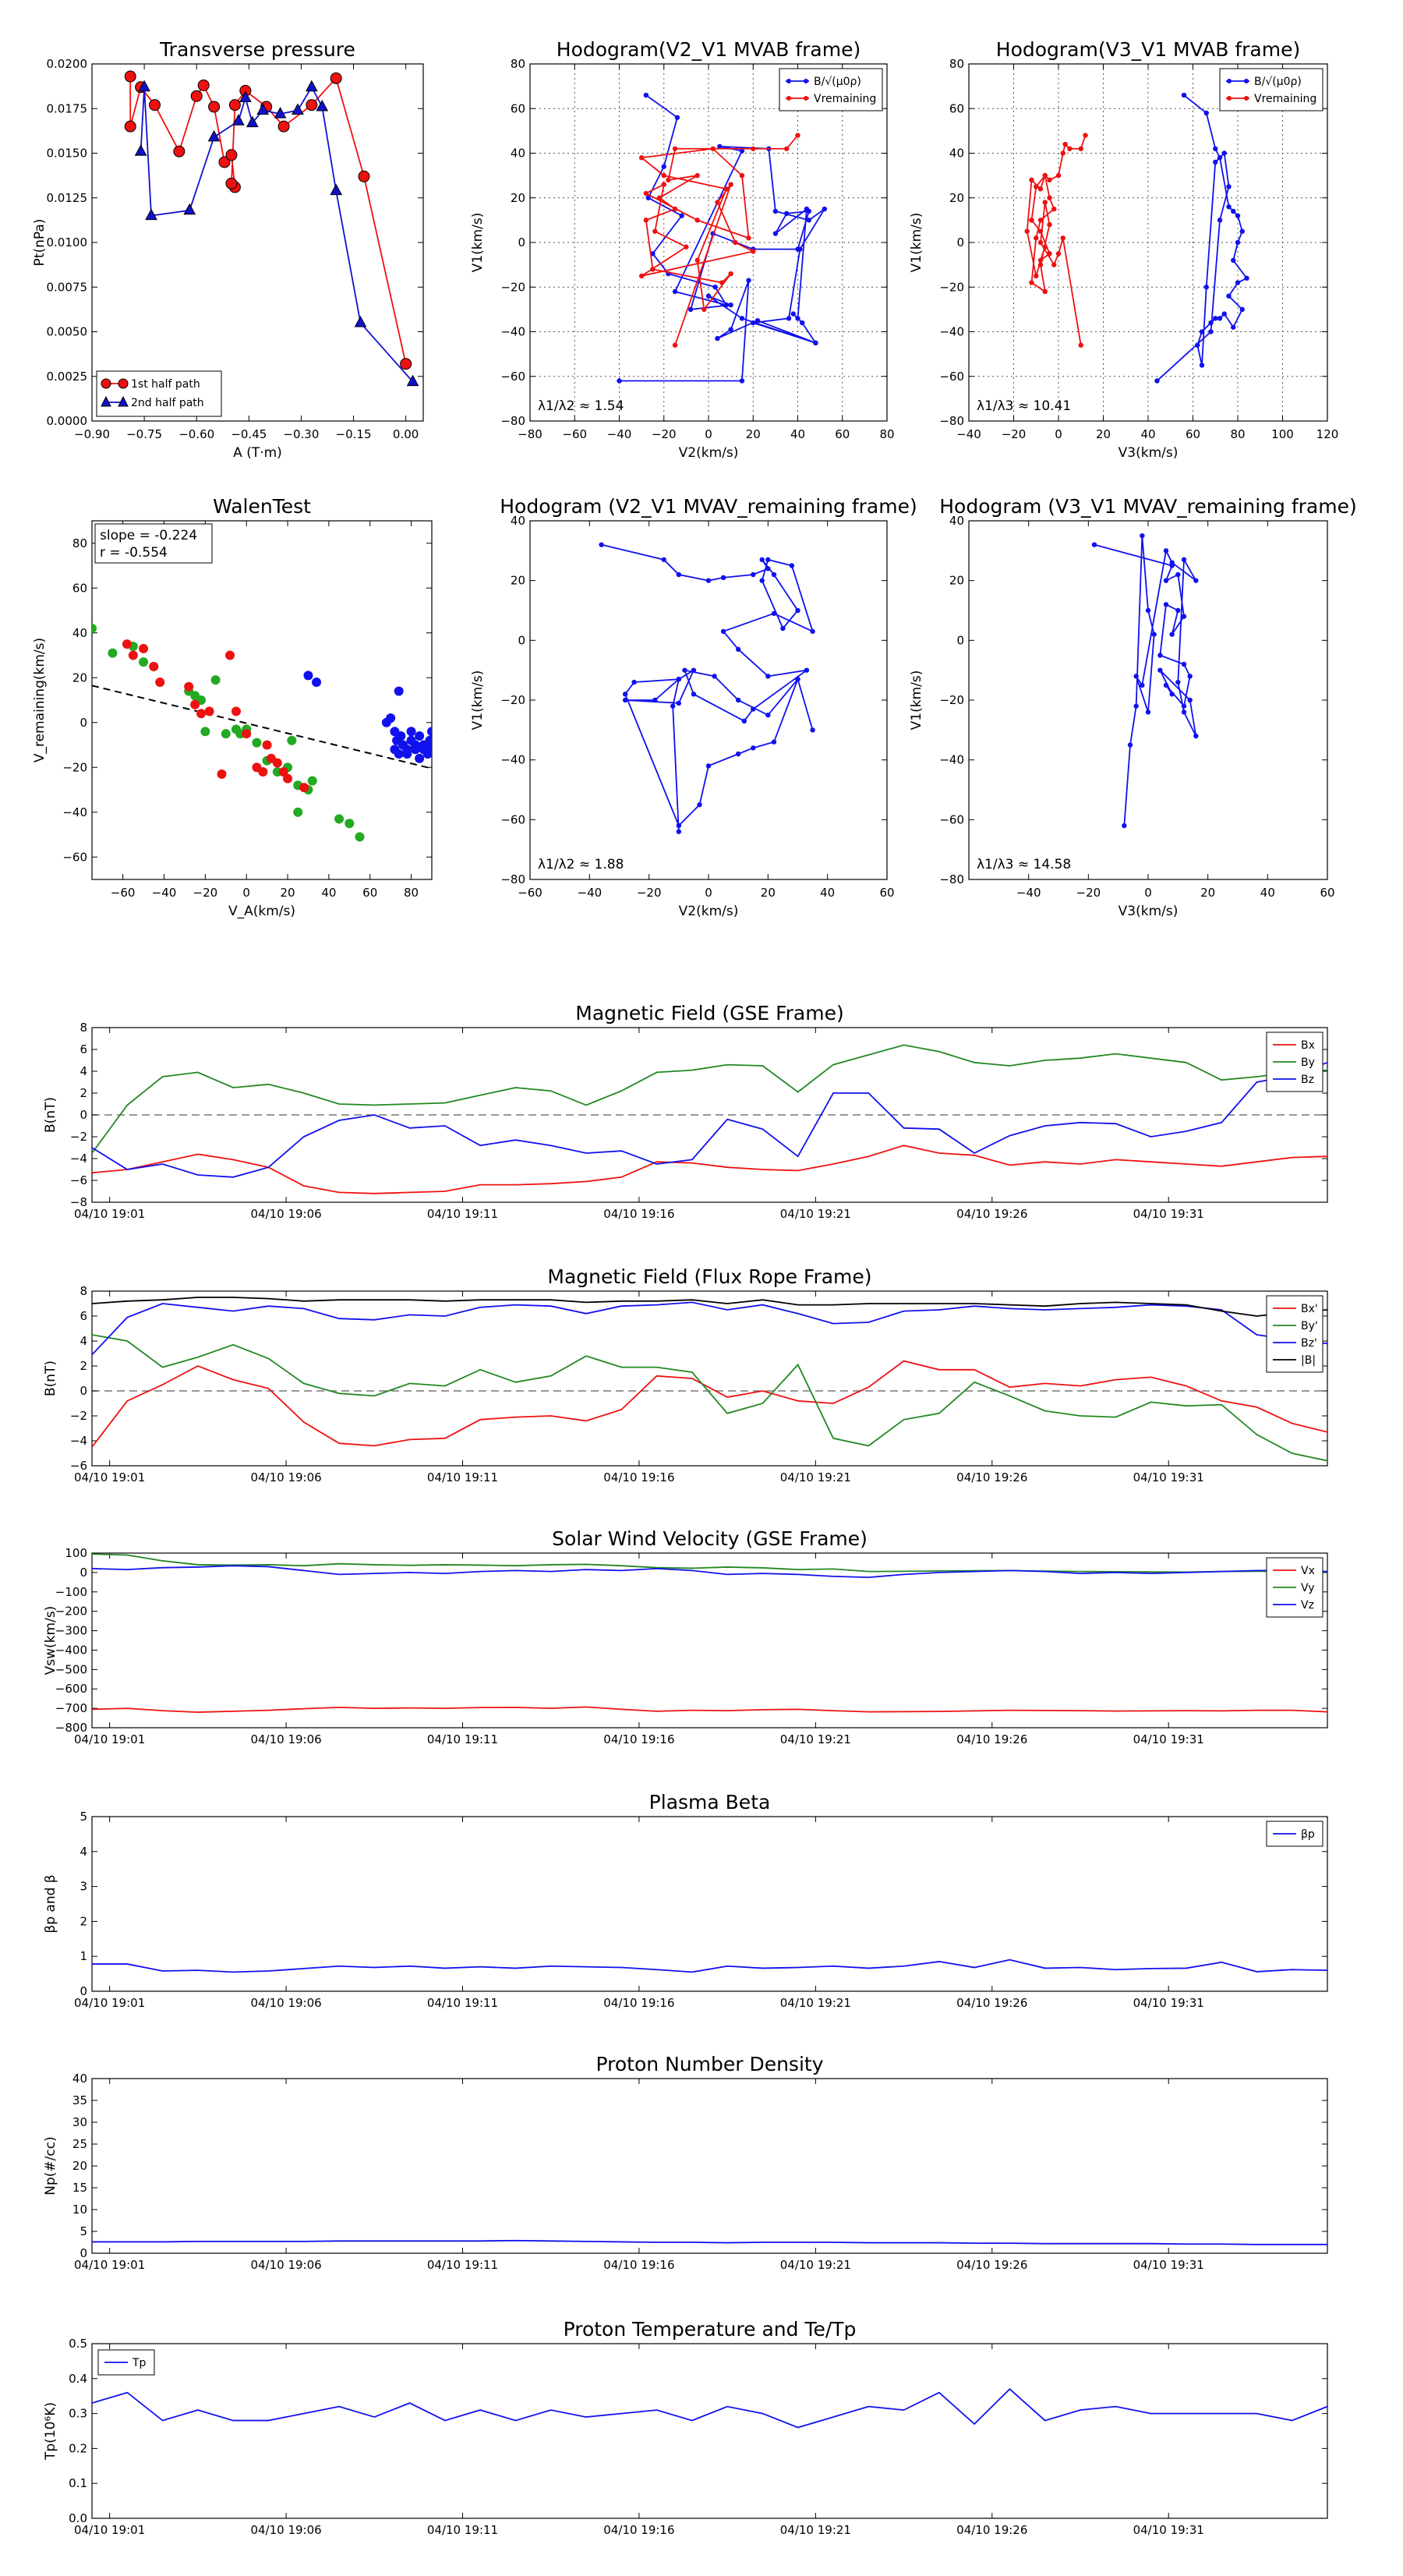 This screenshot has width=1403, height=2576. I want to click on chart-title: Magnetic Field (Flux Rope Frame), so click(709, 1276).